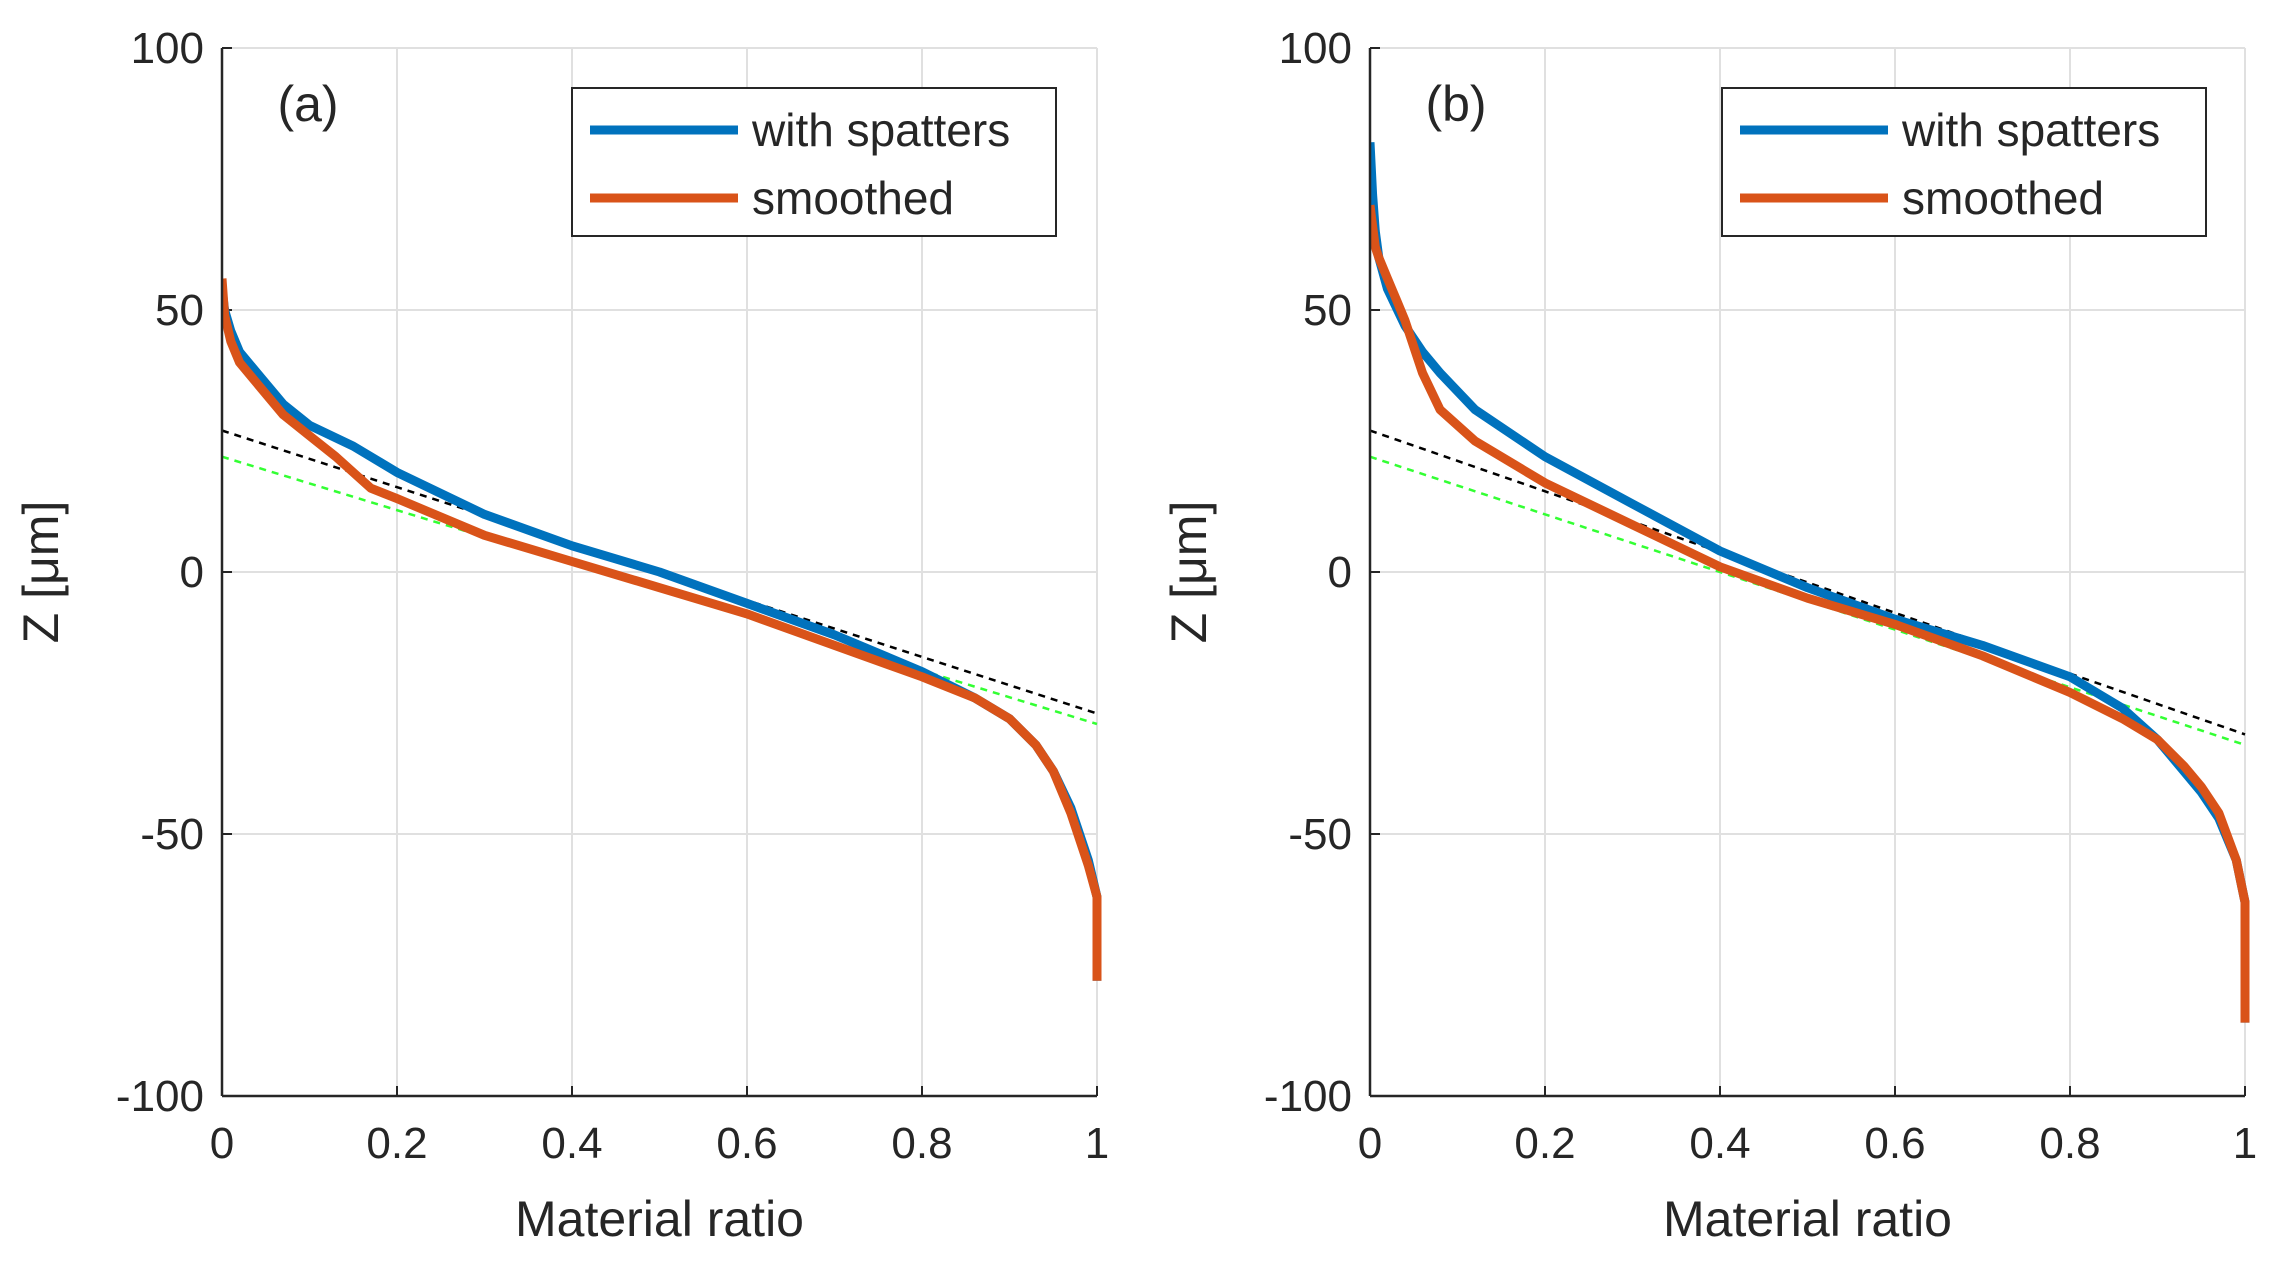 Image resolution: width=2279 pixels, height=1271 pixels. I want to click on dashed-fit-line, so click(1808, 582).